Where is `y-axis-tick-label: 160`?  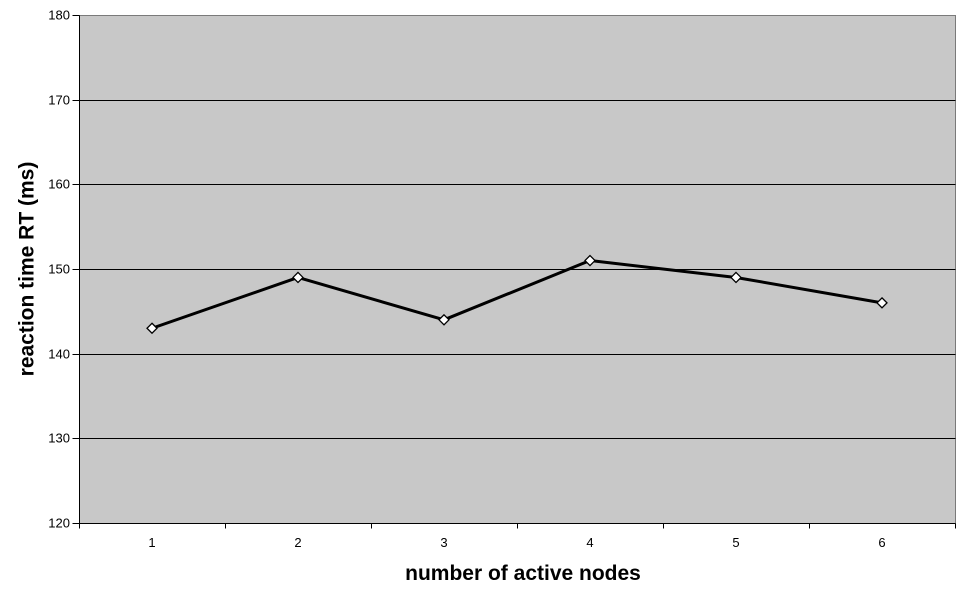 y-axis-tick-label: 160 is located at coordinates (59, 184).